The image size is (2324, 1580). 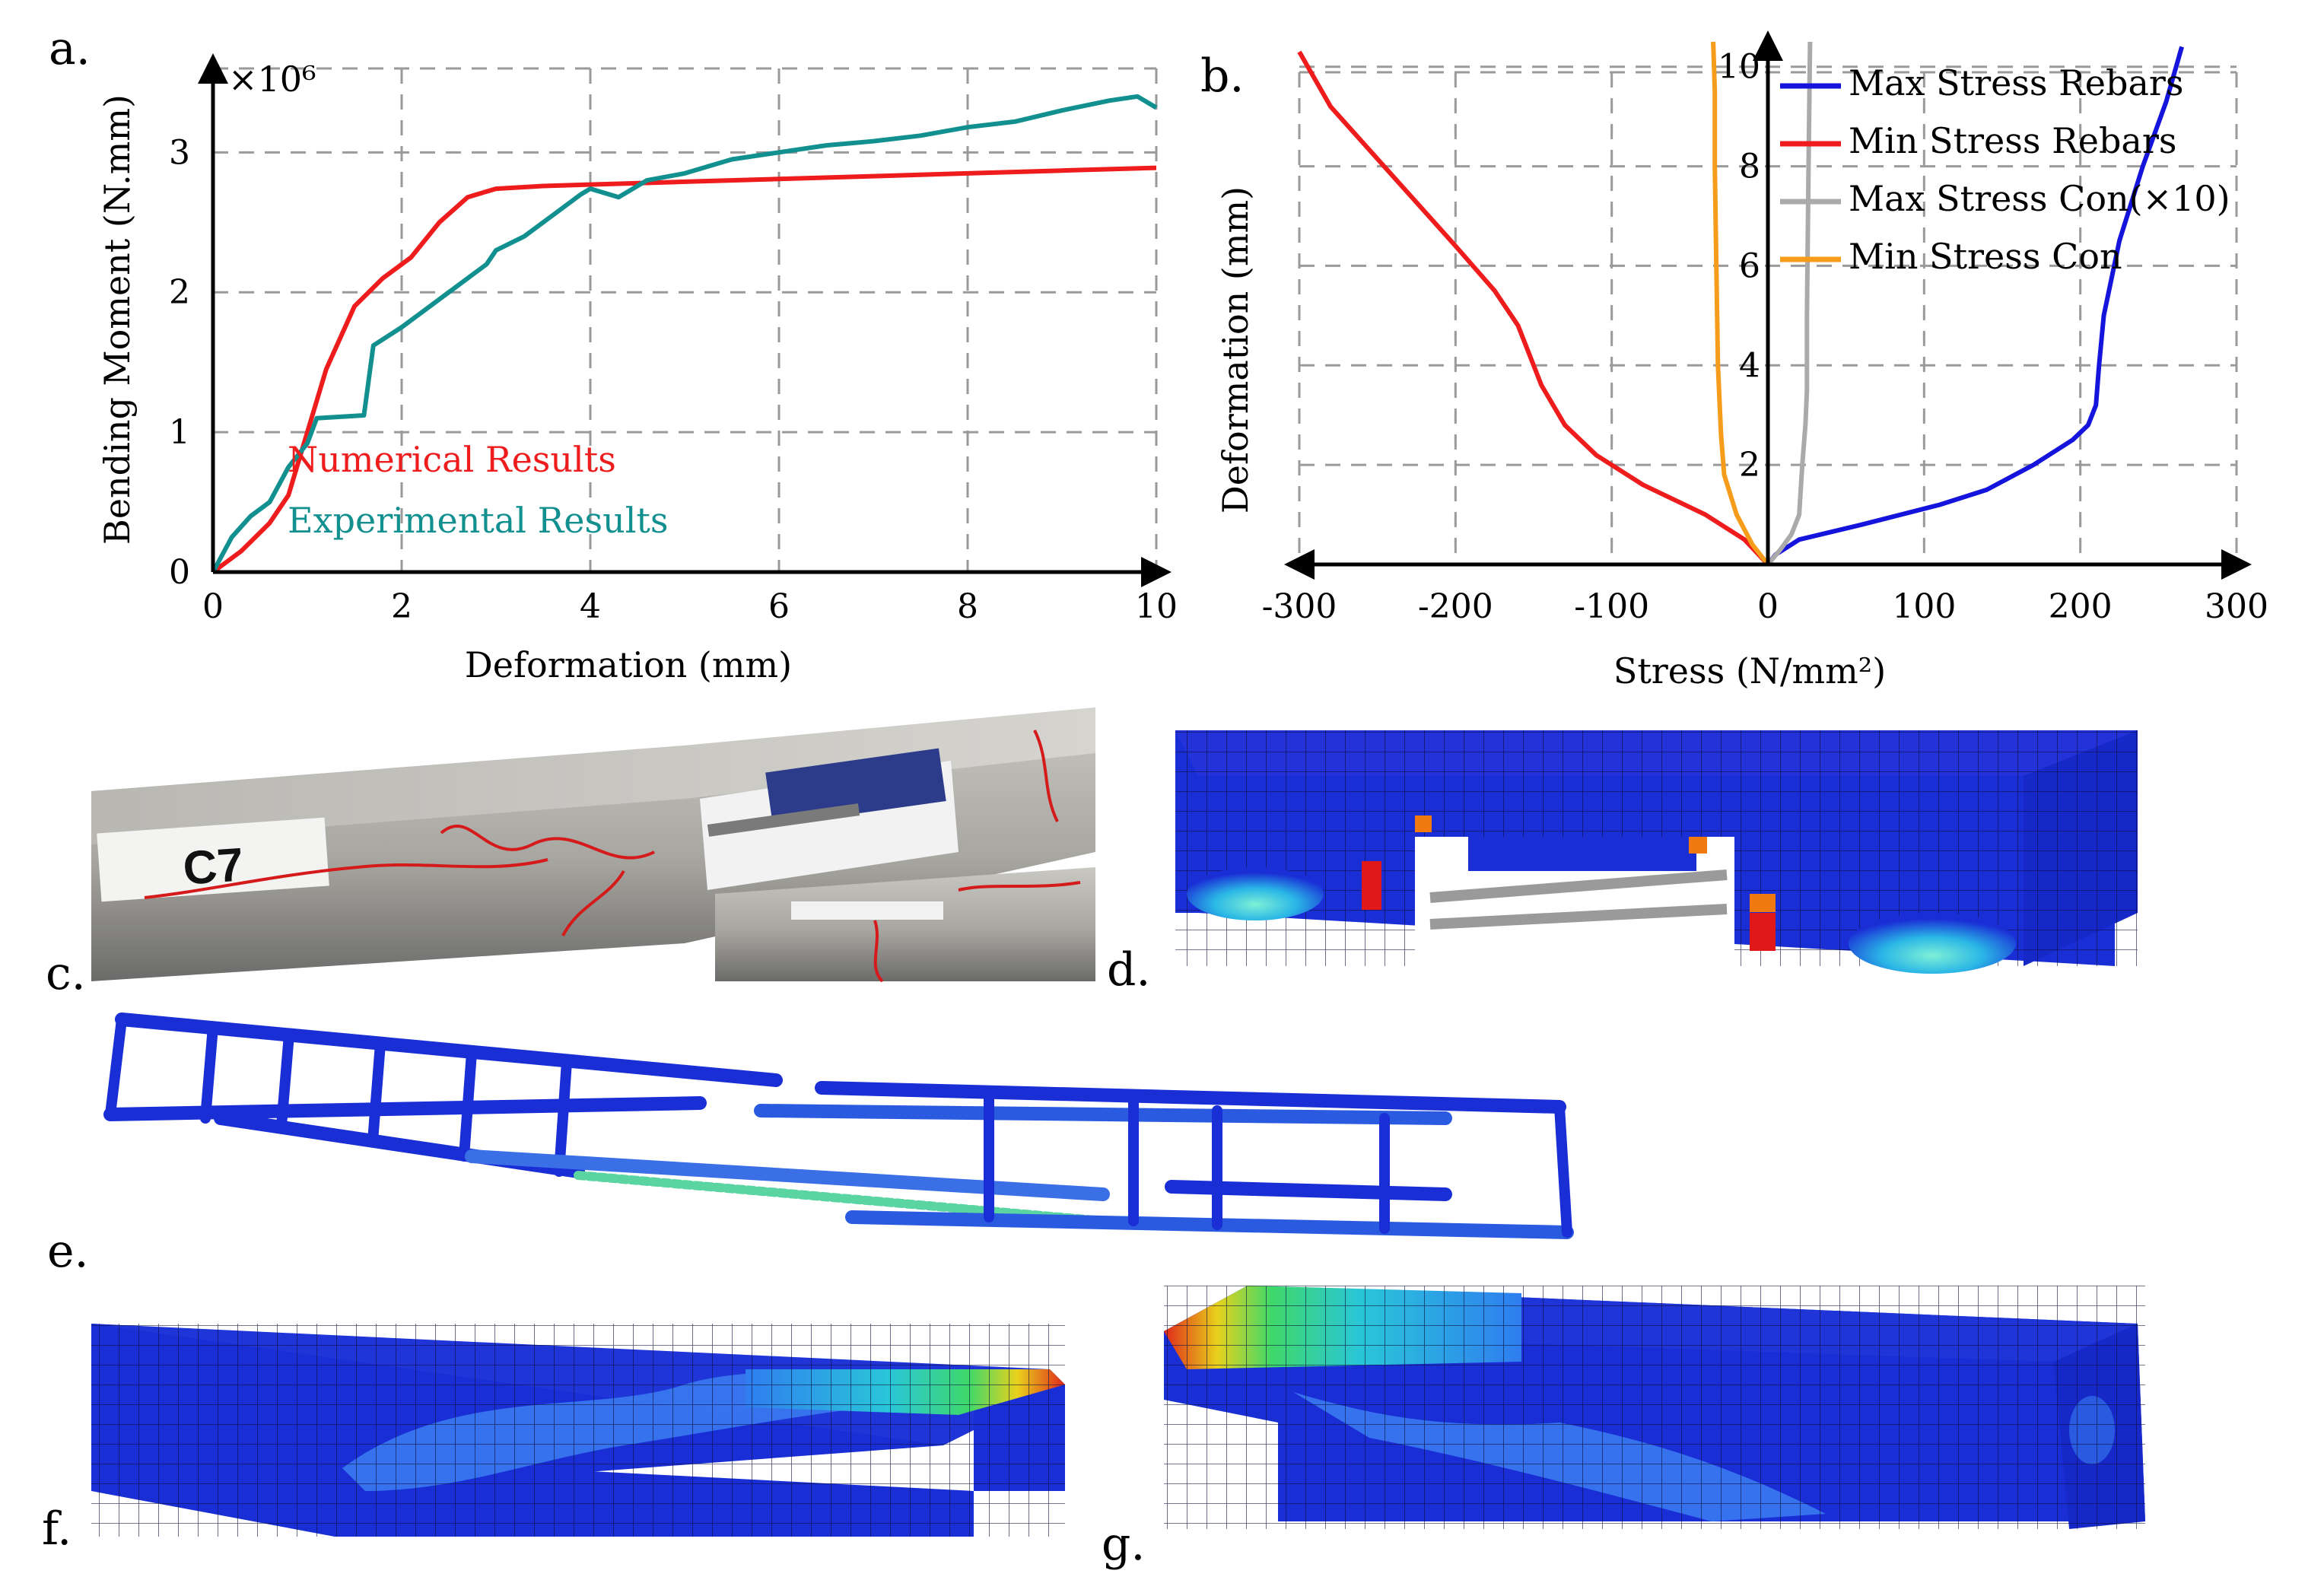 I want to click on x-tick-label: -200, so click(x=1455, y=606).